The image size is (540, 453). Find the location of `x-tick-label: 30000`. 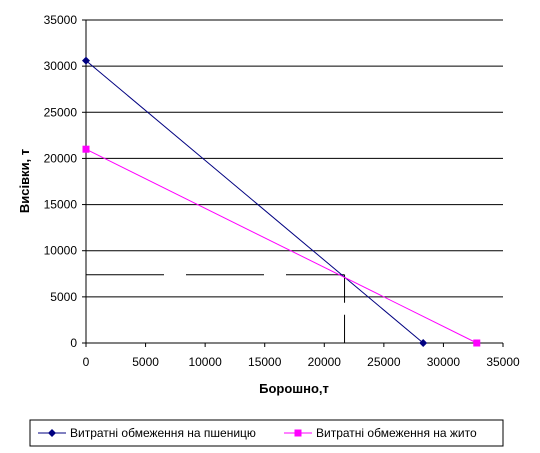

x-tick-label: 30000 is located at coordinates (444, 362).